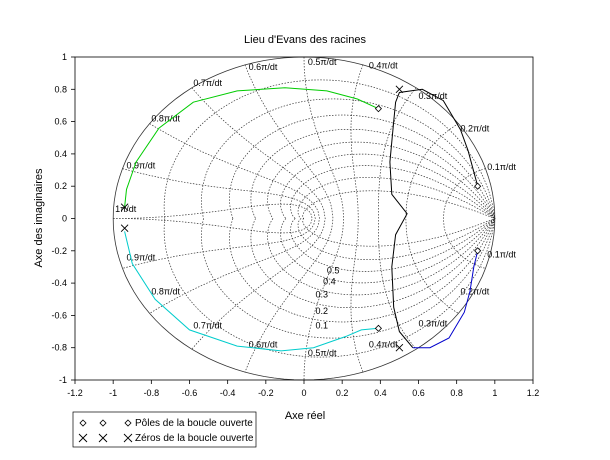 Image resolution: width=610 pixels, height=460 pixels. Describe the element at coordinates (60, 154) in the screenshot. I see `y-tick-label: 0.4` at that location.